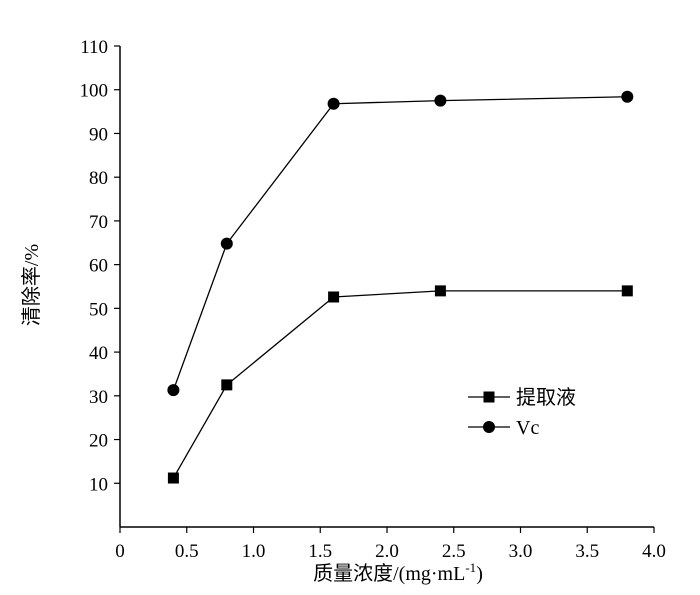 This screenshot has height=595, width=700. What do you see at coordinates (320, 551) in the screenshot?
I see `x-tick-label: 1.5` at bounding box center [320, 551].